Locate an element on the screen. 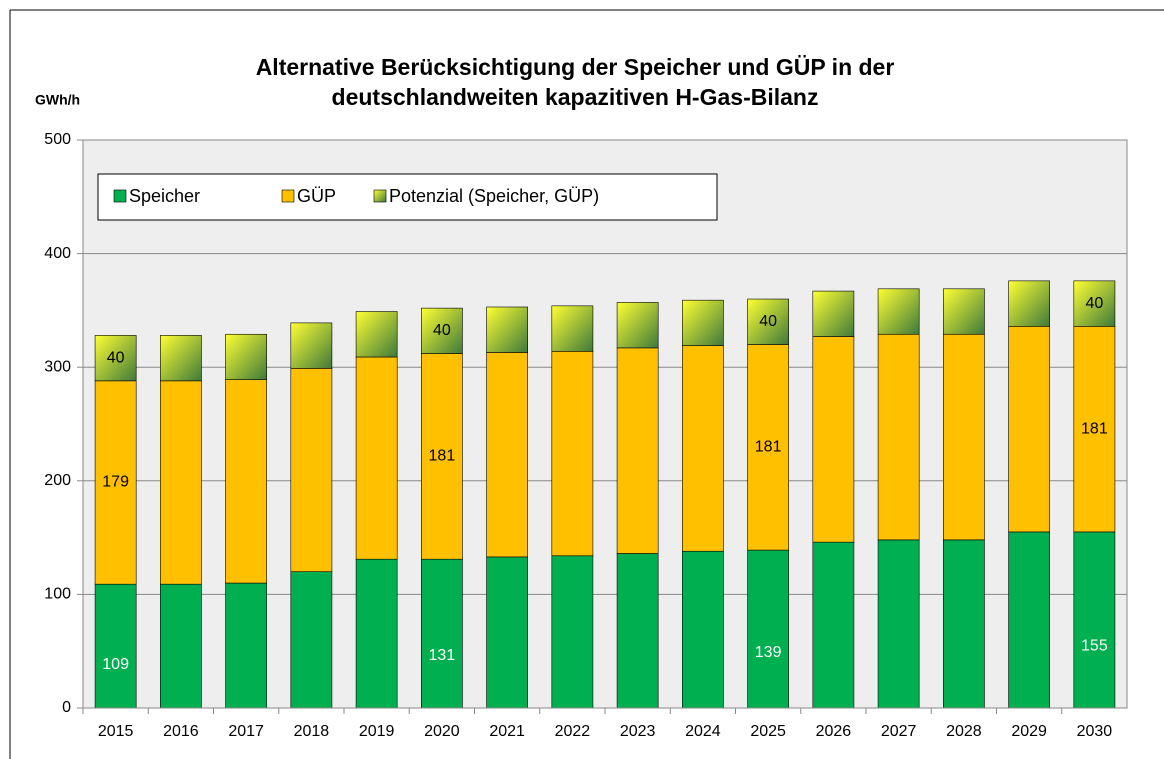  x-tick-label: 2022 is located at coordinates (573, 731).